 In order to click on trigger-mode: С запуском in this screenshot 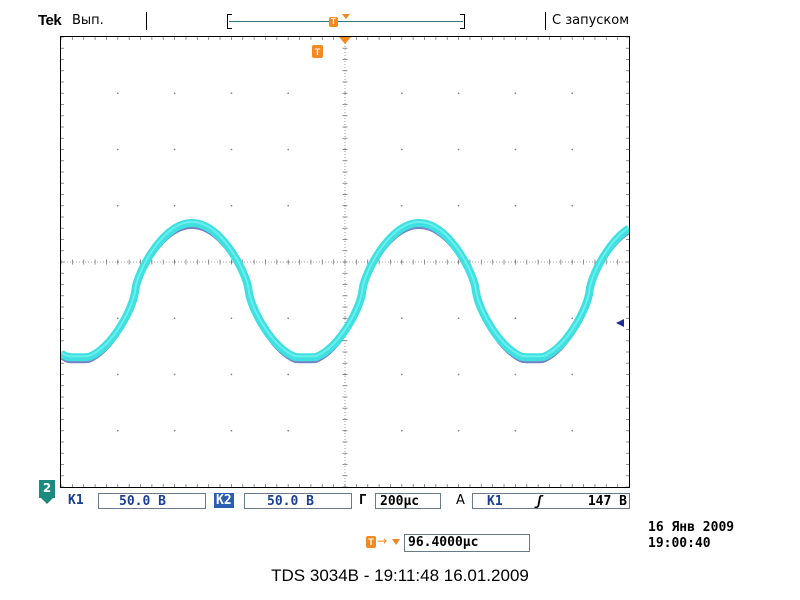, I will do `click(591, 20)`.